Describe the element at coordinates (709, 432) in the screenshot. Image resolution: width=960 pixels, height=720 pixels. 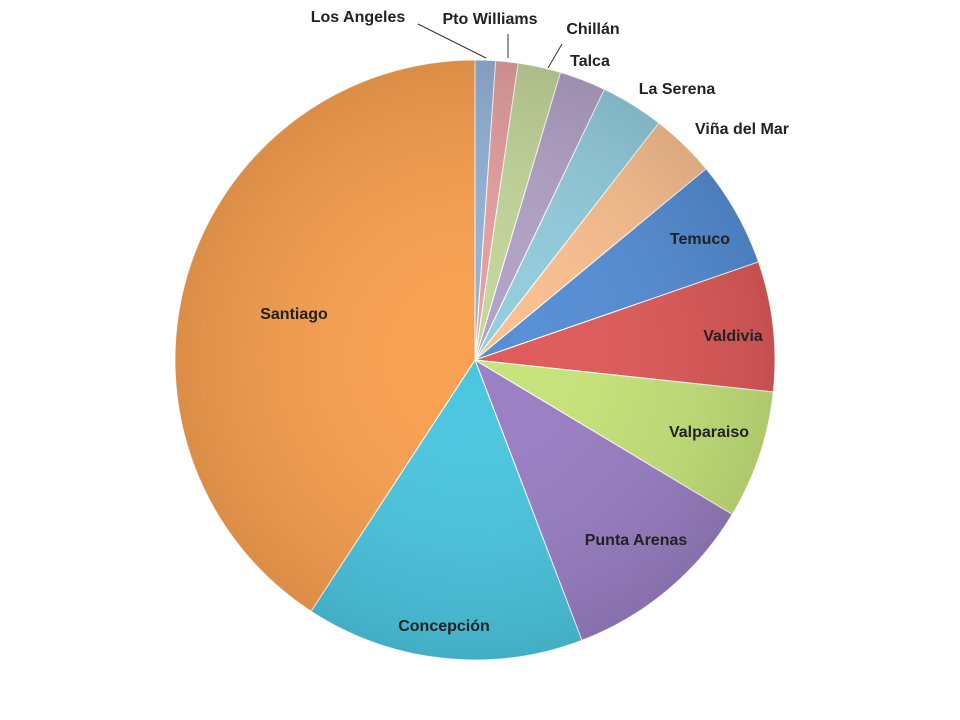
I see `slice-label: Valparaiso` at that location.